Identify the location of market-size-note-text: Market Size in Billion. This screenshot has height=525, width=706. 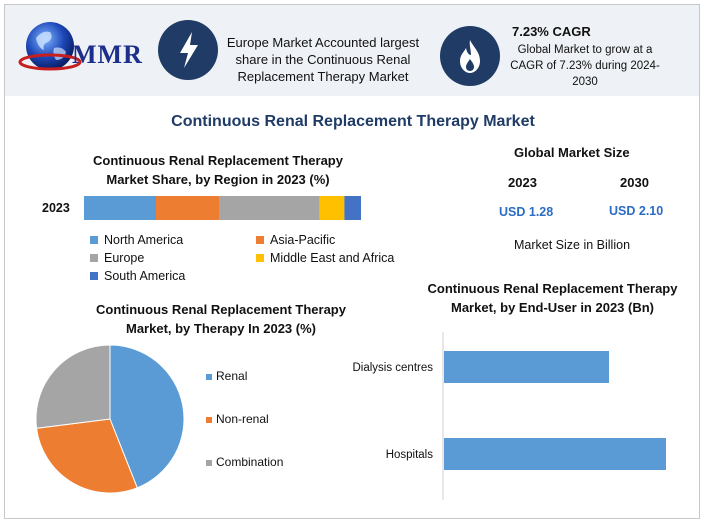
(572, 245).